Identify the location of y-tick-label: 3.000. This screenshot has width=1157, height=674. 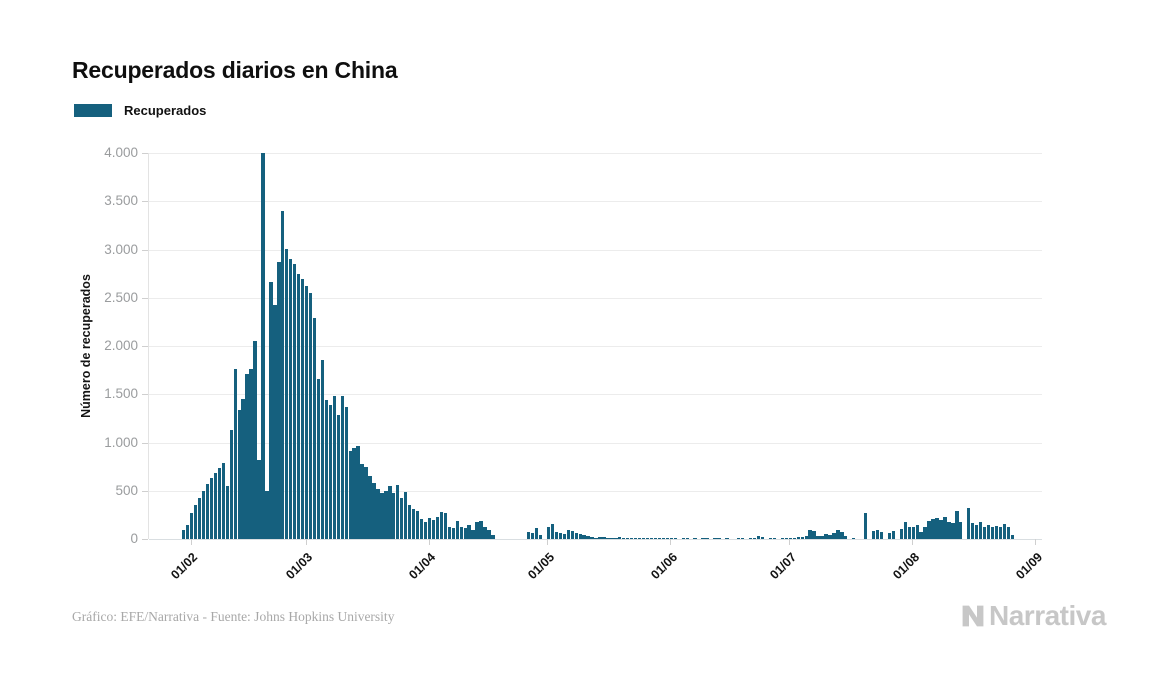
(121, 249).